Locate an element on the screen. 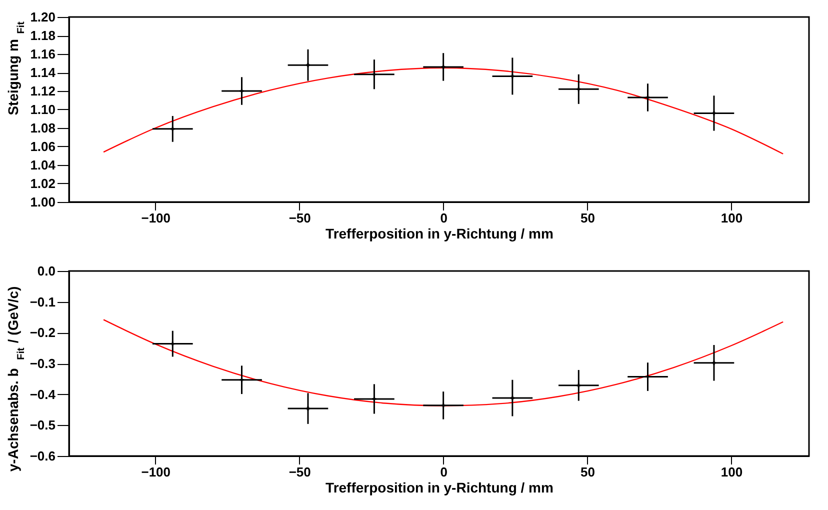  y-tick-label: 1.08 is located at coordinates (43, 128).